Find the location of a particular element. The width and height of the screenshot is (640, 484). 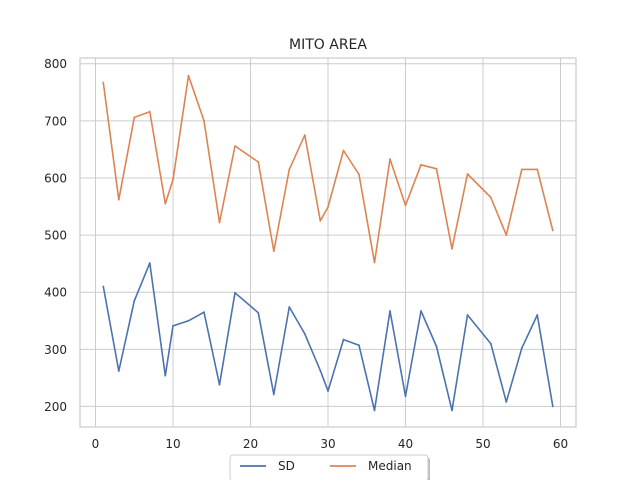

chart-title: MITO AREA is located at coordinates (328, 45).